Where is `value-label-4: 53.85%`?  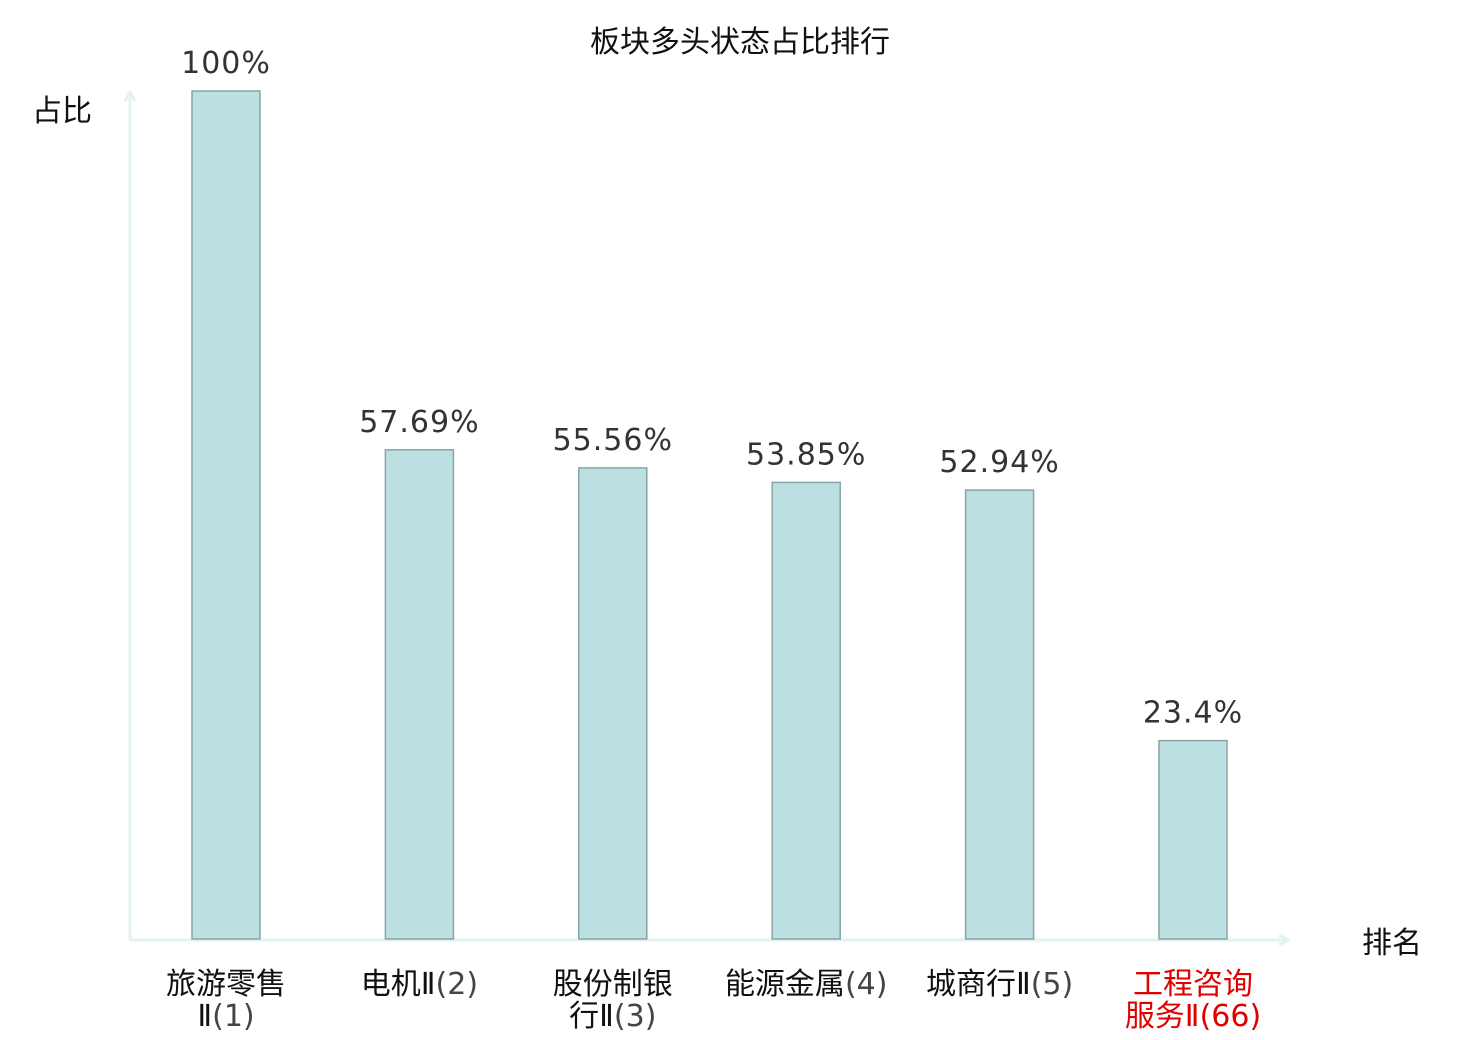
value-label-4: 53.85% is located at coordinates (806, 454).